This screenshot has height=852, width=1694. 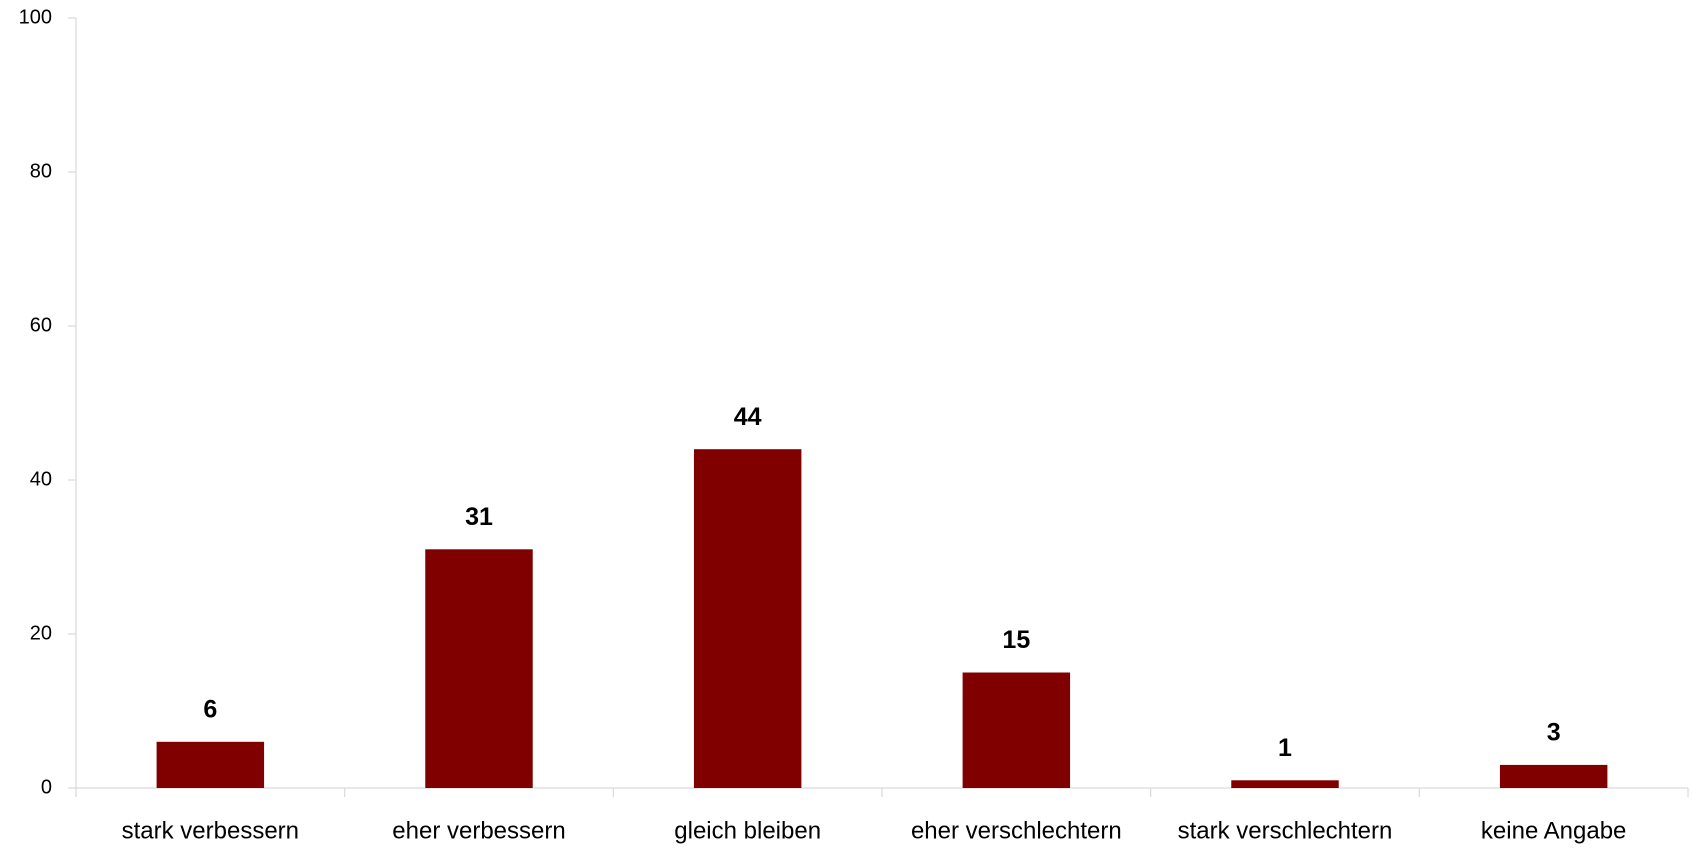 What do you see at coordinates (478, 830) in the screenshot?
I see `x-tick-label: eher verbessern` at bounding box center [478, 830].